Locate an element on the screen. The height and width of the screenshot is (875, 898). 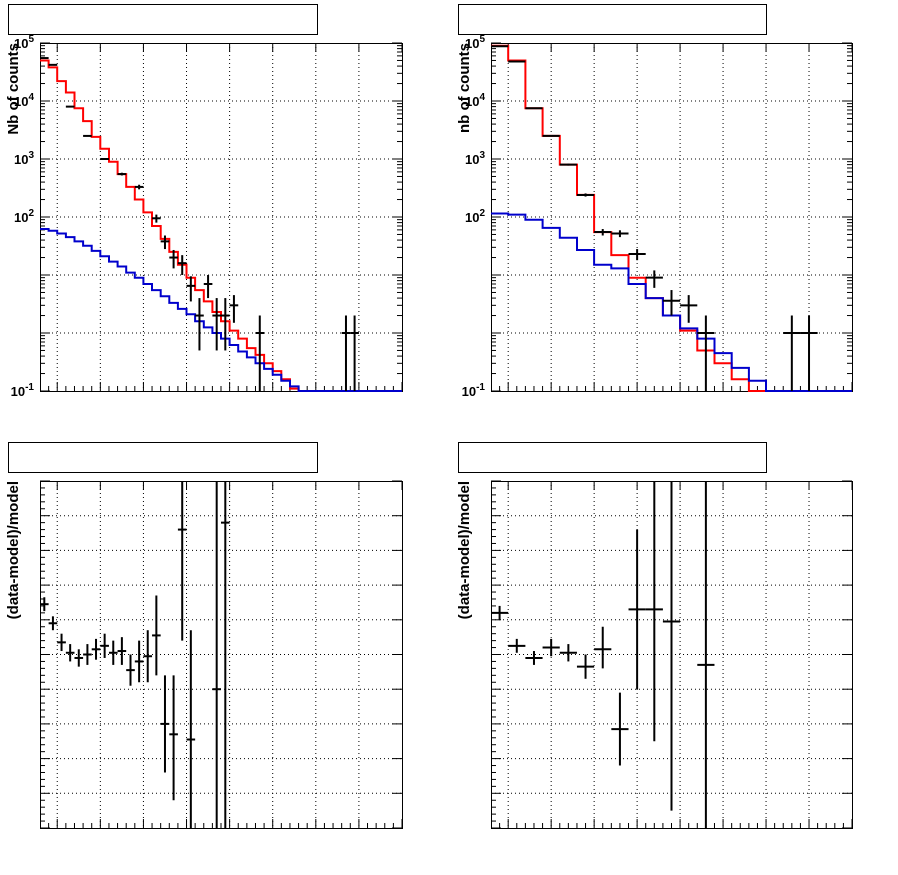
y-axis-title: nb of counts is located at coordinates (464, 88).